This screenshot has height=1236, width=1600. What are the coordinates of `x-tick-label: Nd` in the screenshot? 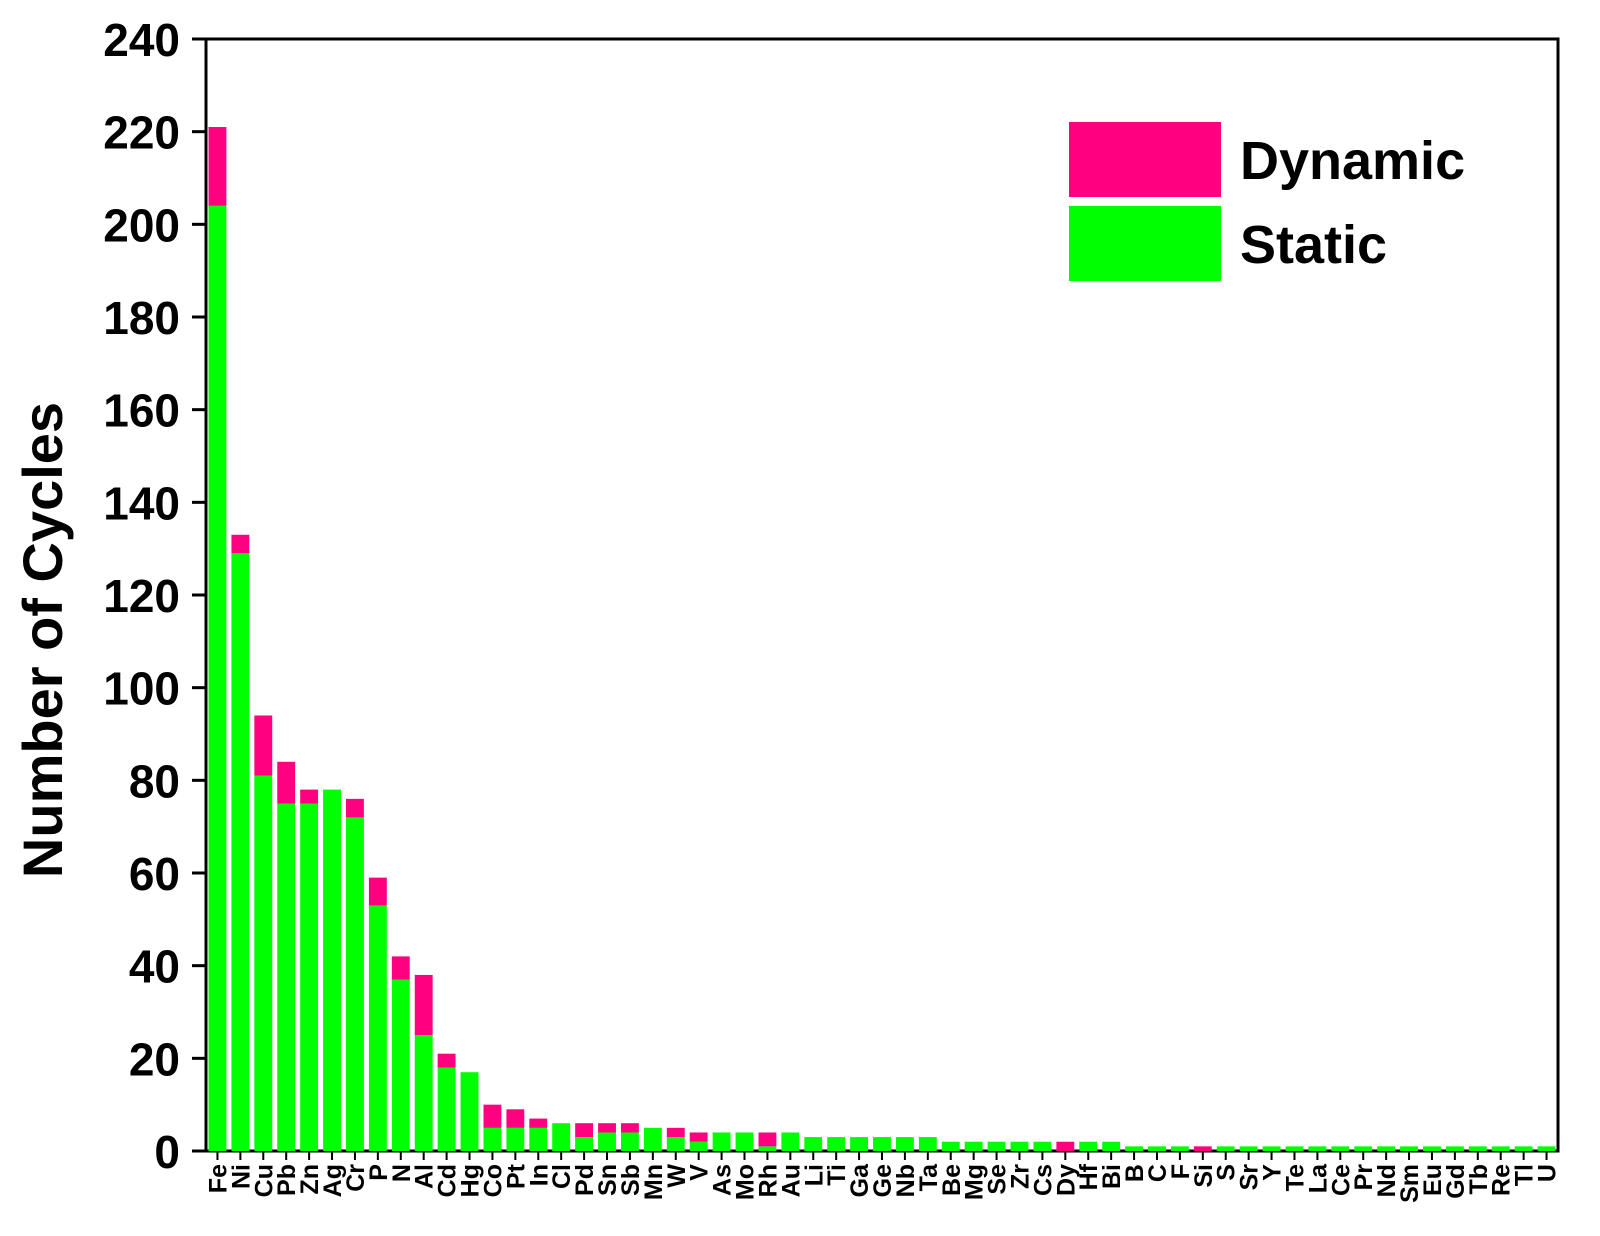 It's located at (1387, 1180).